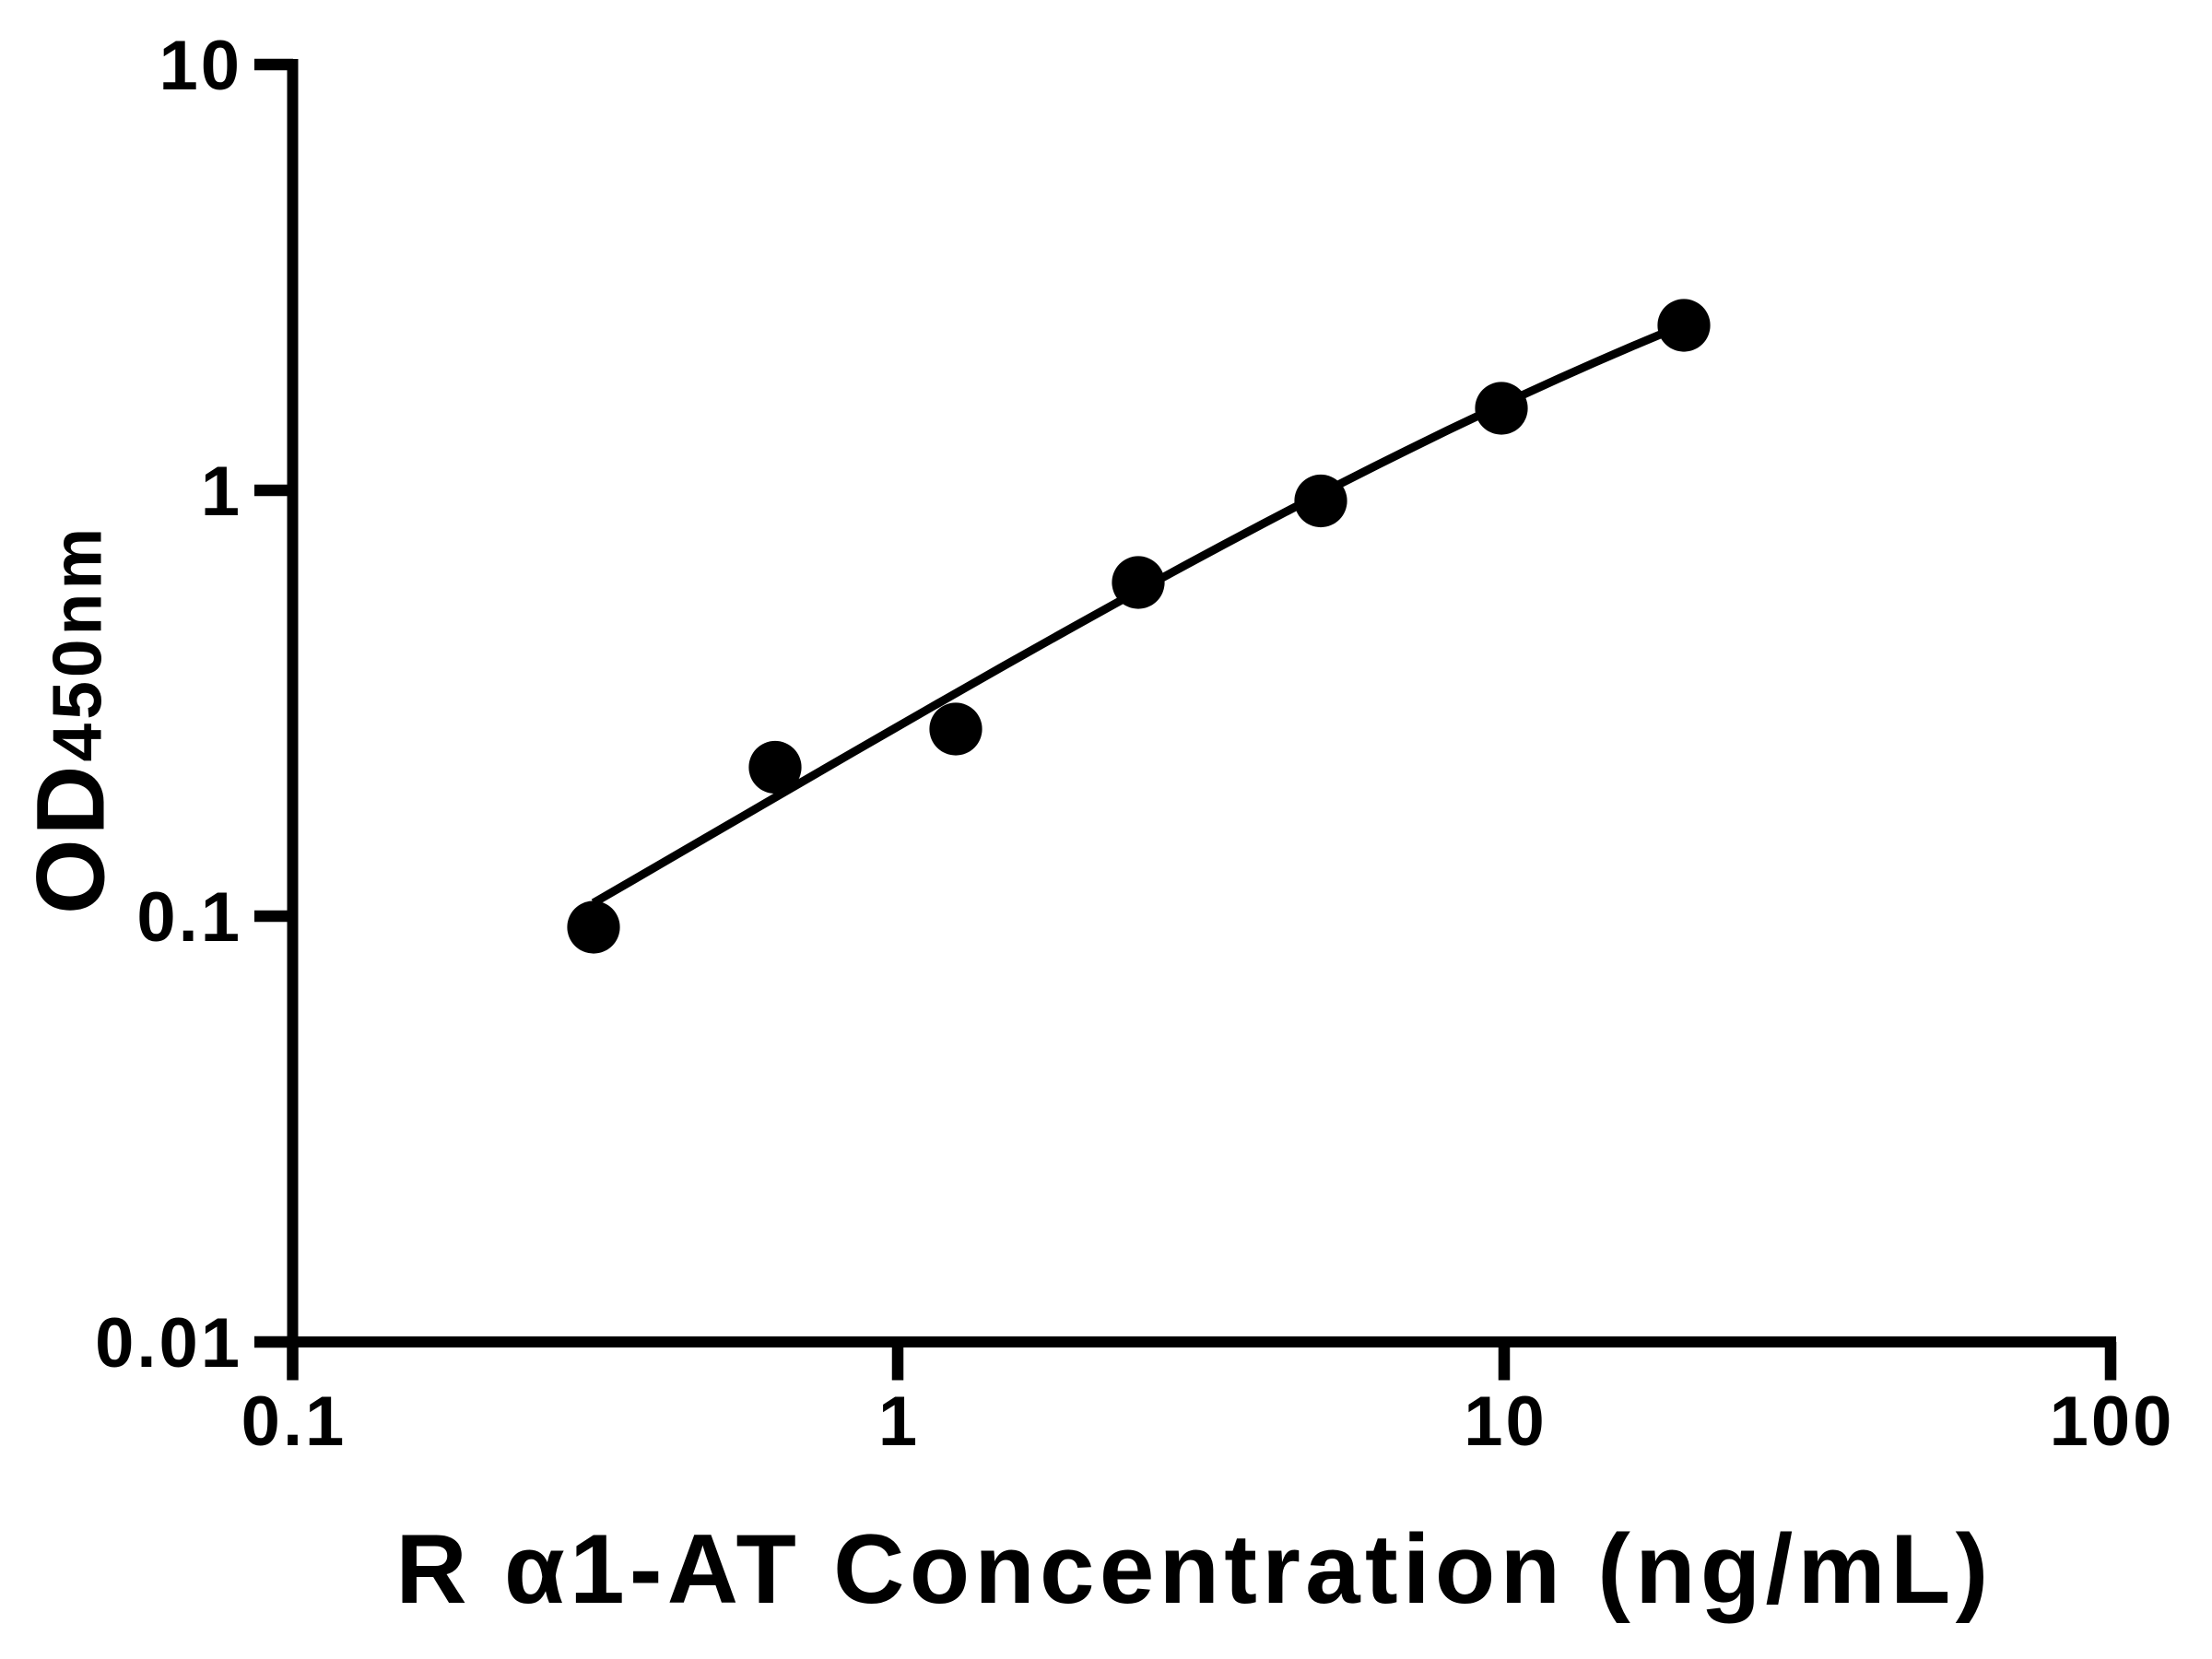 The image size is (2212, 1659). I want to click on svg-text: 0.01, so click(168, 1343).